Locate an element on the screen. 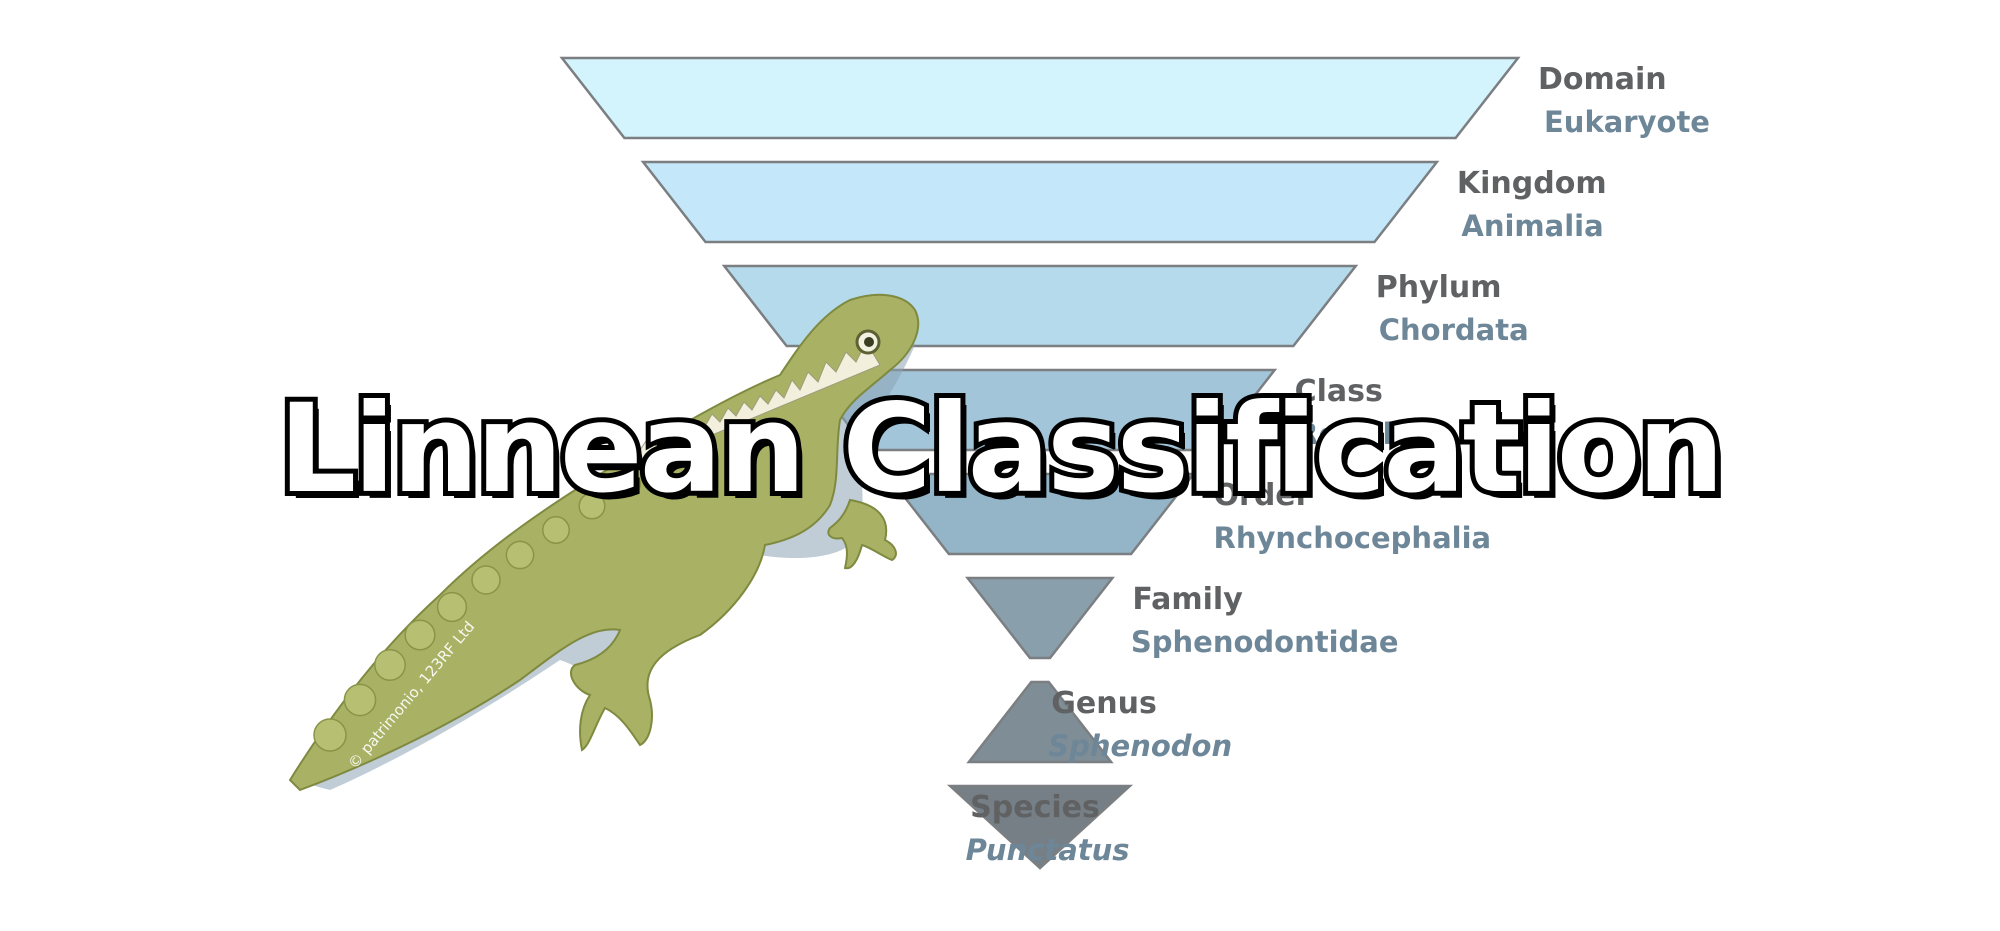 The image size is (2000, 931). taxon-label-domain: Eukaryote is located at coordinates (1627, 122).